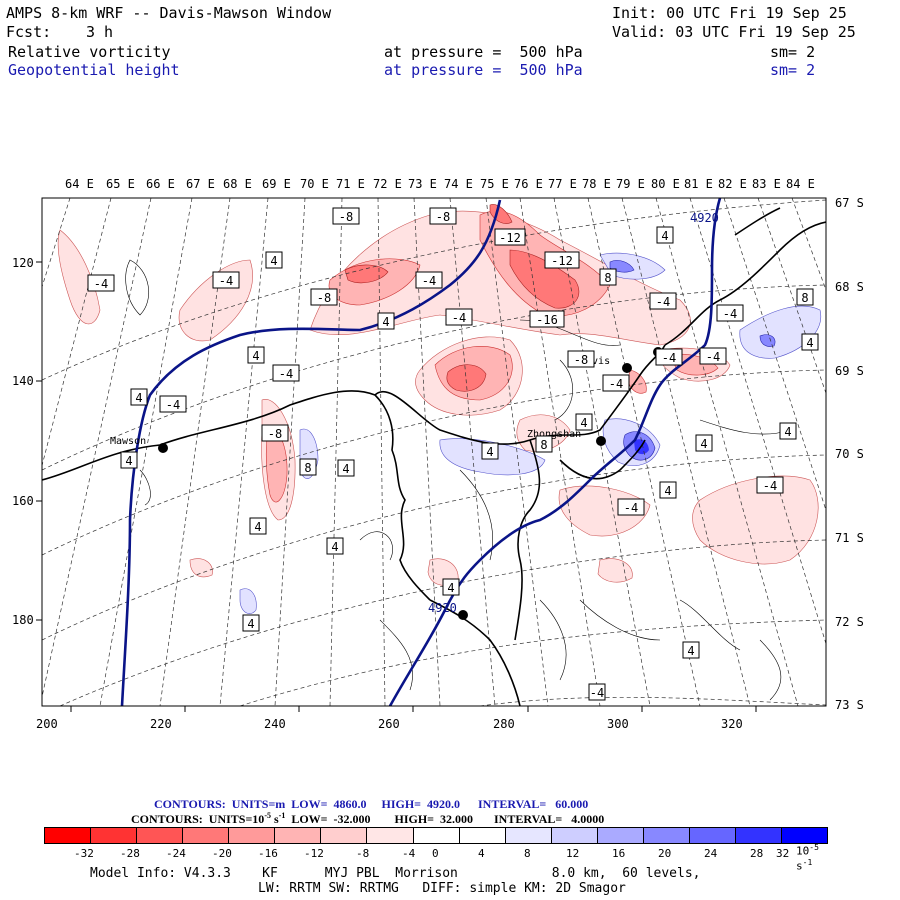 The image size is (900, 900). What do you see at coordinates (23, 620) in the screenshot?
I see `y-tick: 180` at bounding box center [23, 620].